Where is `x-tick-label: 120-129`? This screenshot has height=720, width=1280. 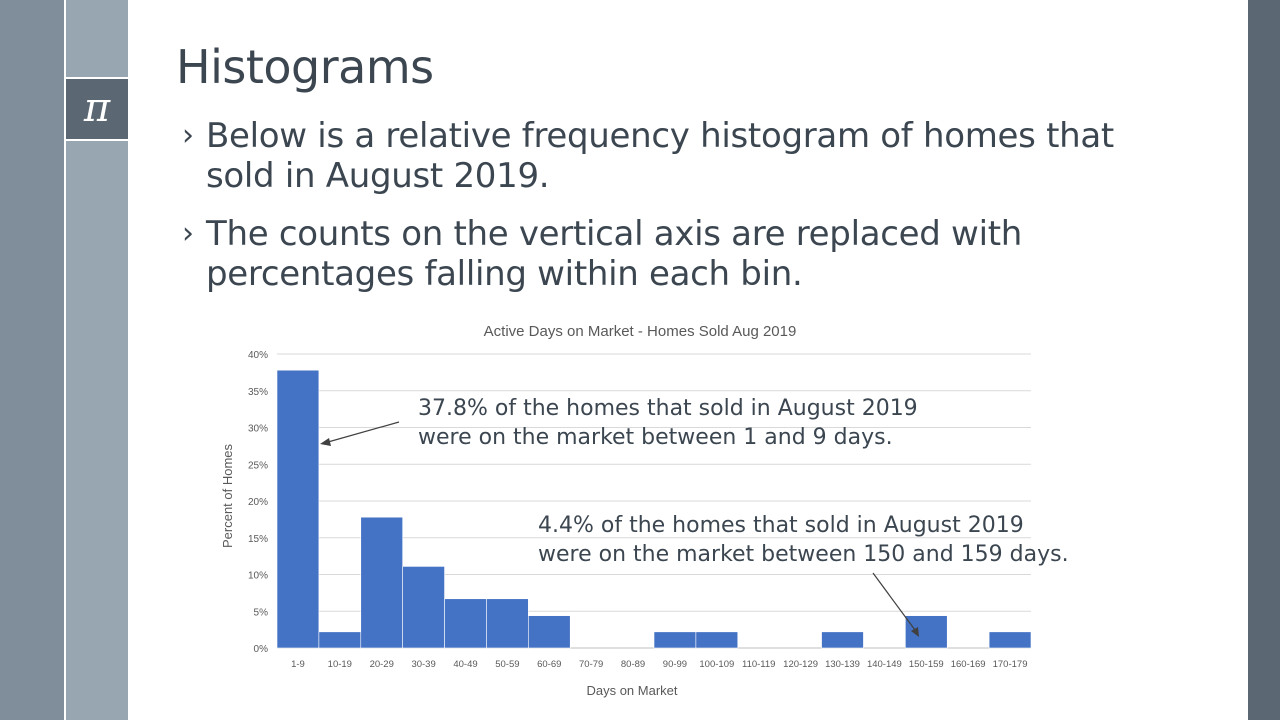 x-tick-label: 120-129 is located at coordinates (800, 664).